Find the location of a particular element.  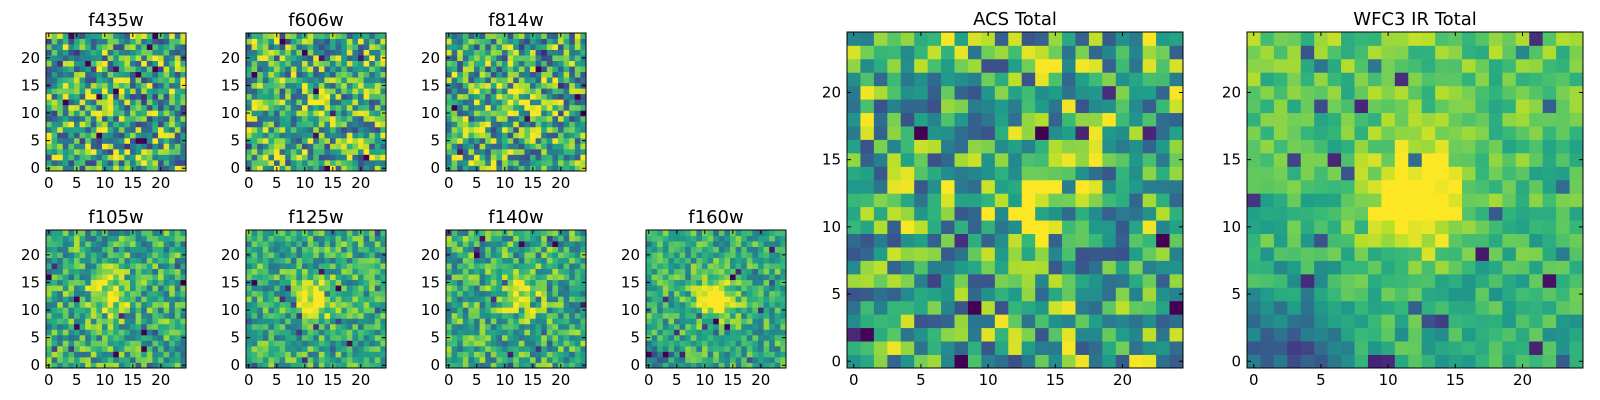

panel-title: f105w is located at coordinates (115, 217).